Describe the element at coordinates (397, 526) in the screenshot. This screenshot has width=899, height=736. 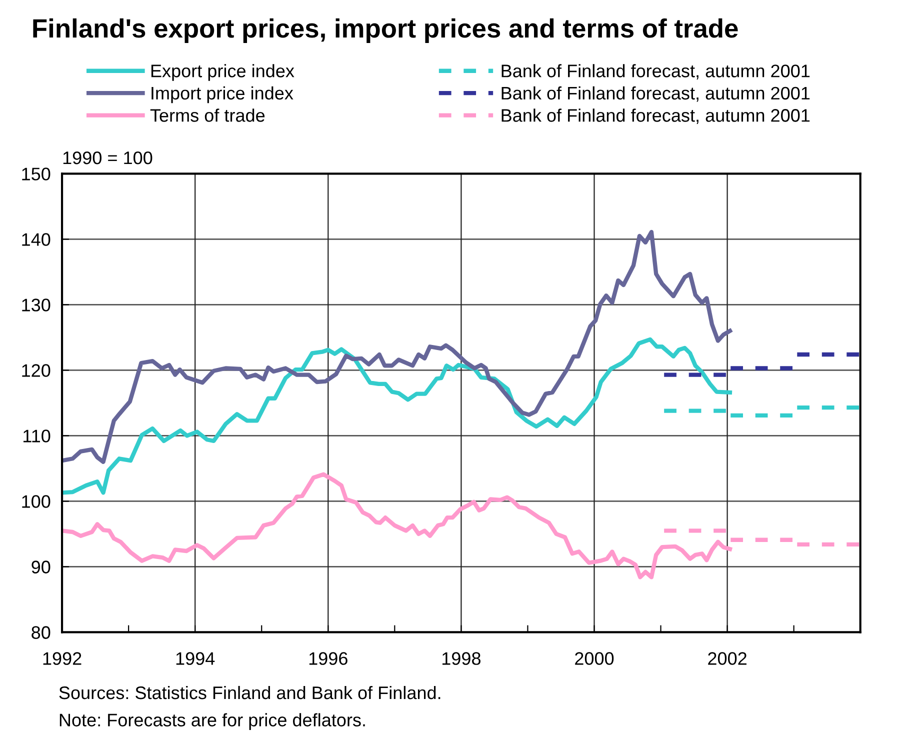
I see `line-series` at that location.